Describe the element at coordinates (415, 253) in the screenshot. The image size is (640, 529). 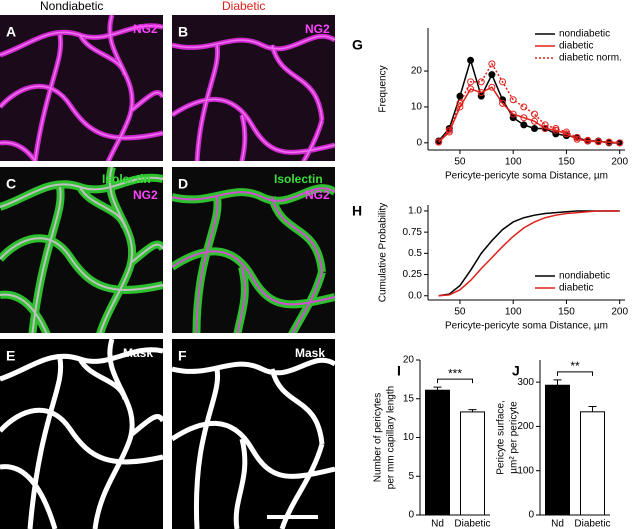
I see `y-tick-label: 0.5` at that location.